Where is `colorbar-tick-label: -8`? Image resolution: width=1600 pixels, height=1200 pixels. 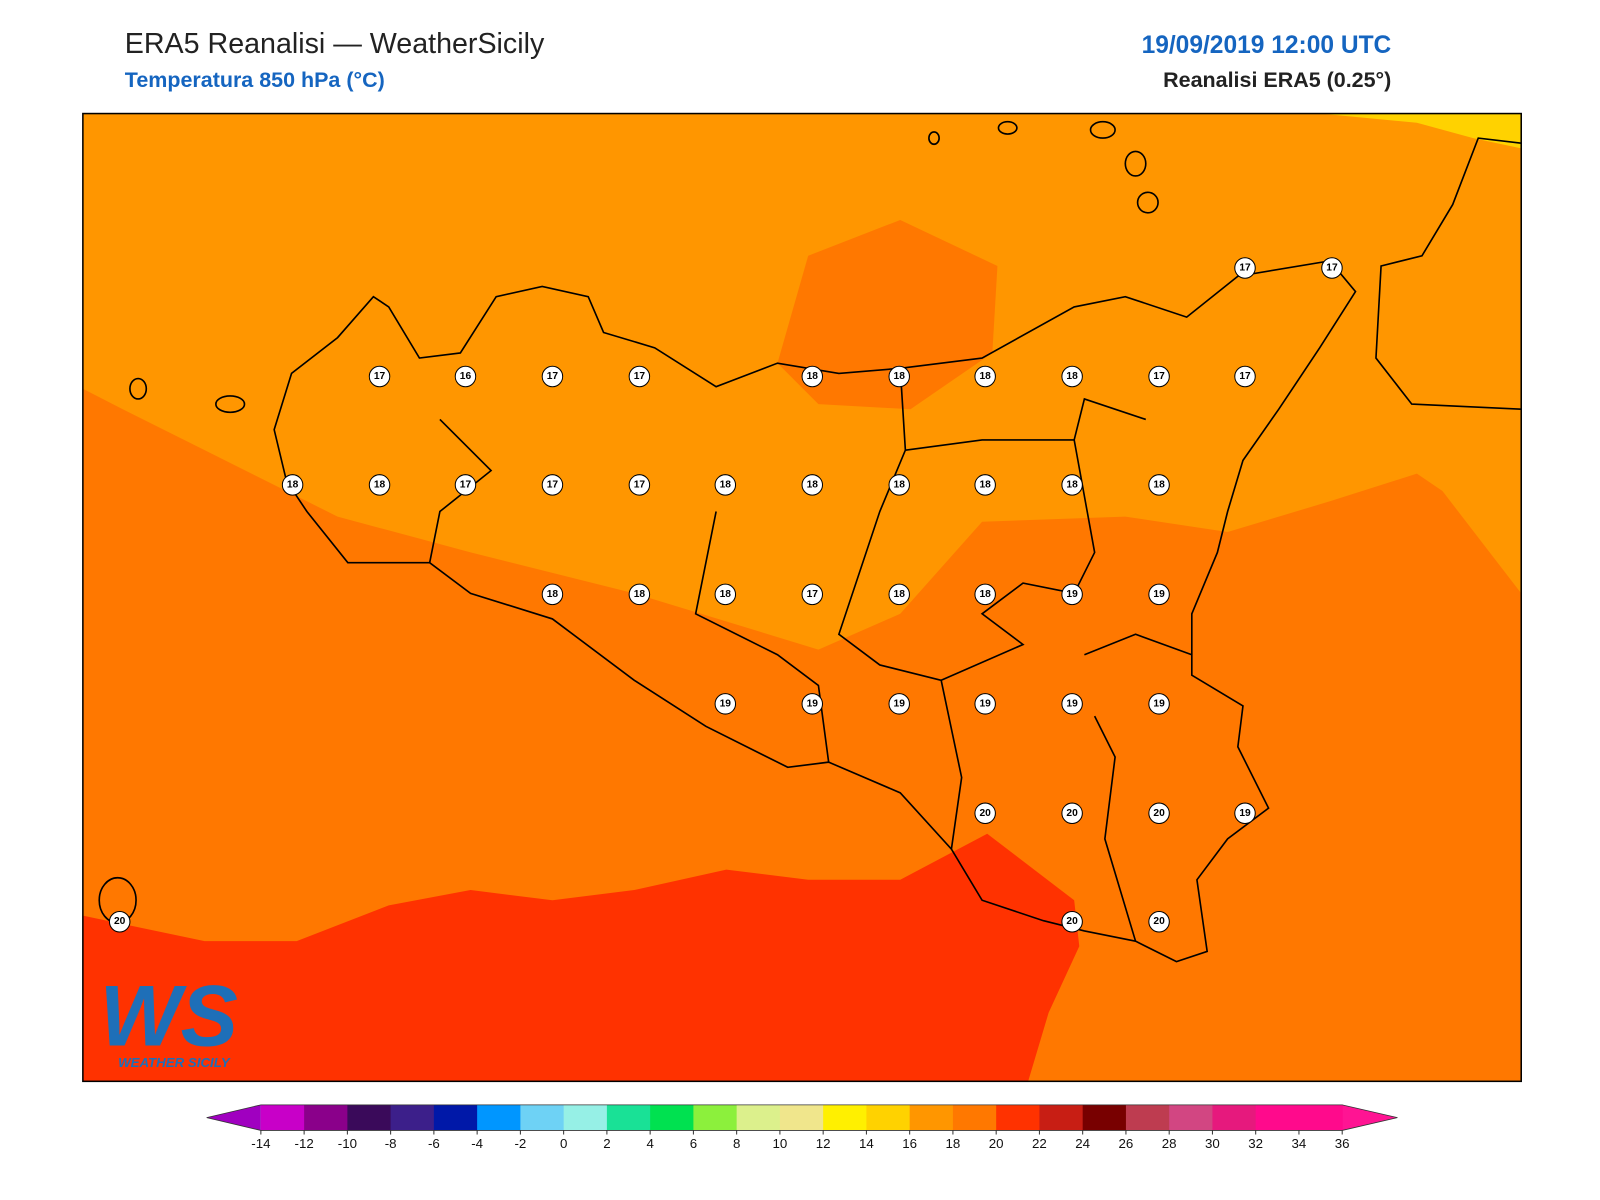
colorbar-tick-label: -8 is located at coordinates (391, 1143).